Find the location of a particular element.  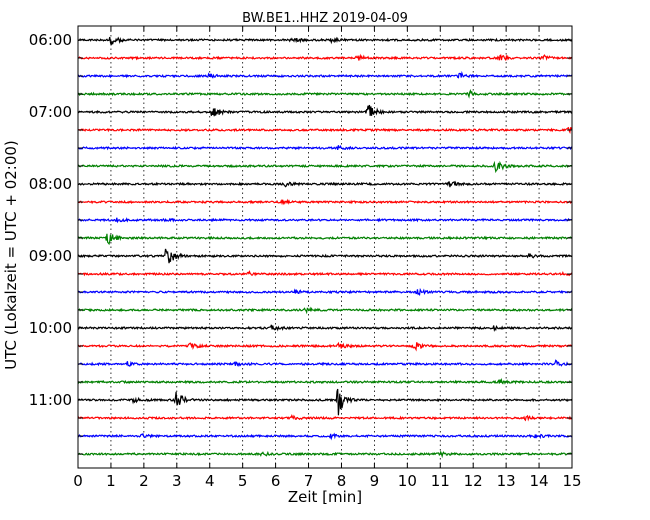

x-tick-label: 9 is located at coordinates (375, 481).